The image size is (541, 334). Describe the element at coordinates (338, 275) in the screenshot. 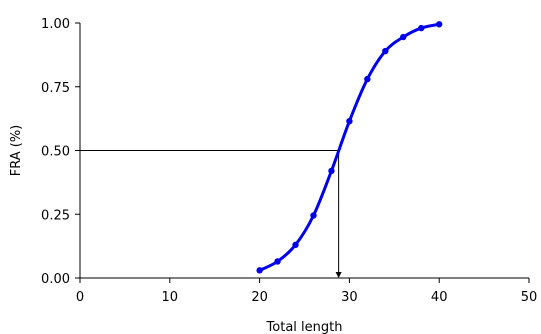

I see `reference-arrowhead` at that location.